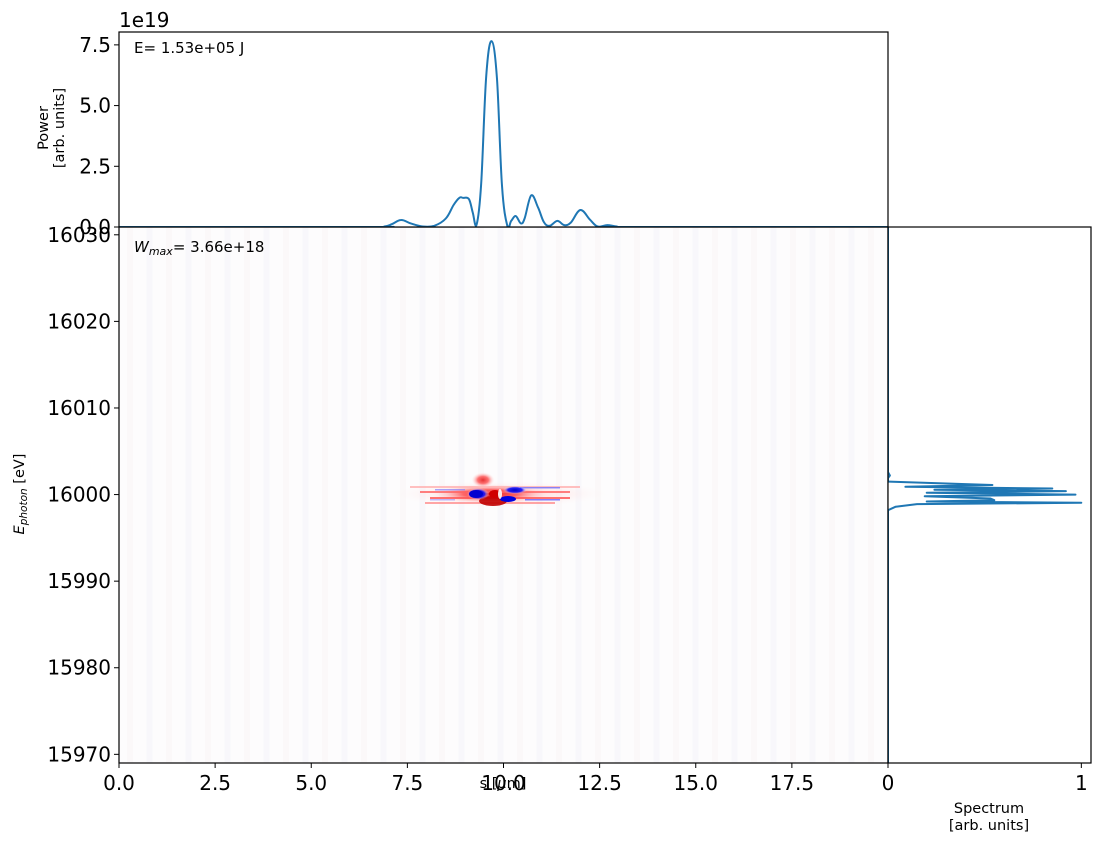  I want to click on spectrum-x-label-line2: [arb. units], so click(989, 826).